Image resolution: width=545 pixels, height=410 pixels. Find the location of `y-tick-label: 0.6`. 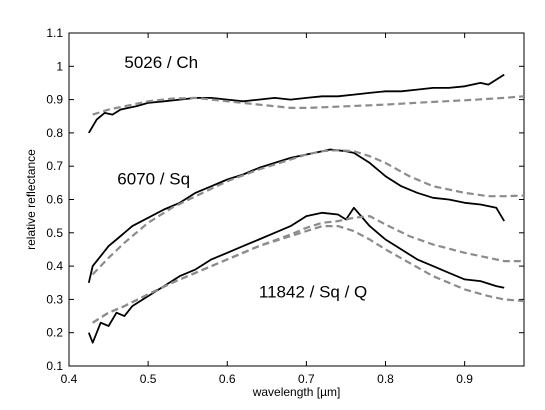

y-tick-label: 0.6 is located at coordinates (54, 200).